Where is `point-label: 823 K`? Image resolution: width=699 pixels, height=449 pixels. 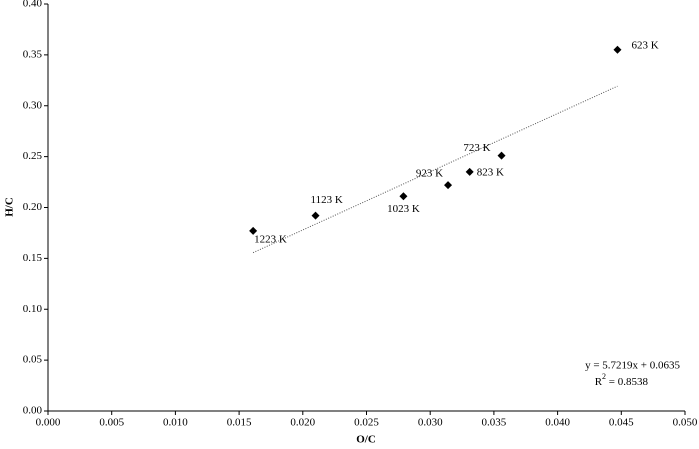 point-label: 823 K is located at coordinates (490, 172).